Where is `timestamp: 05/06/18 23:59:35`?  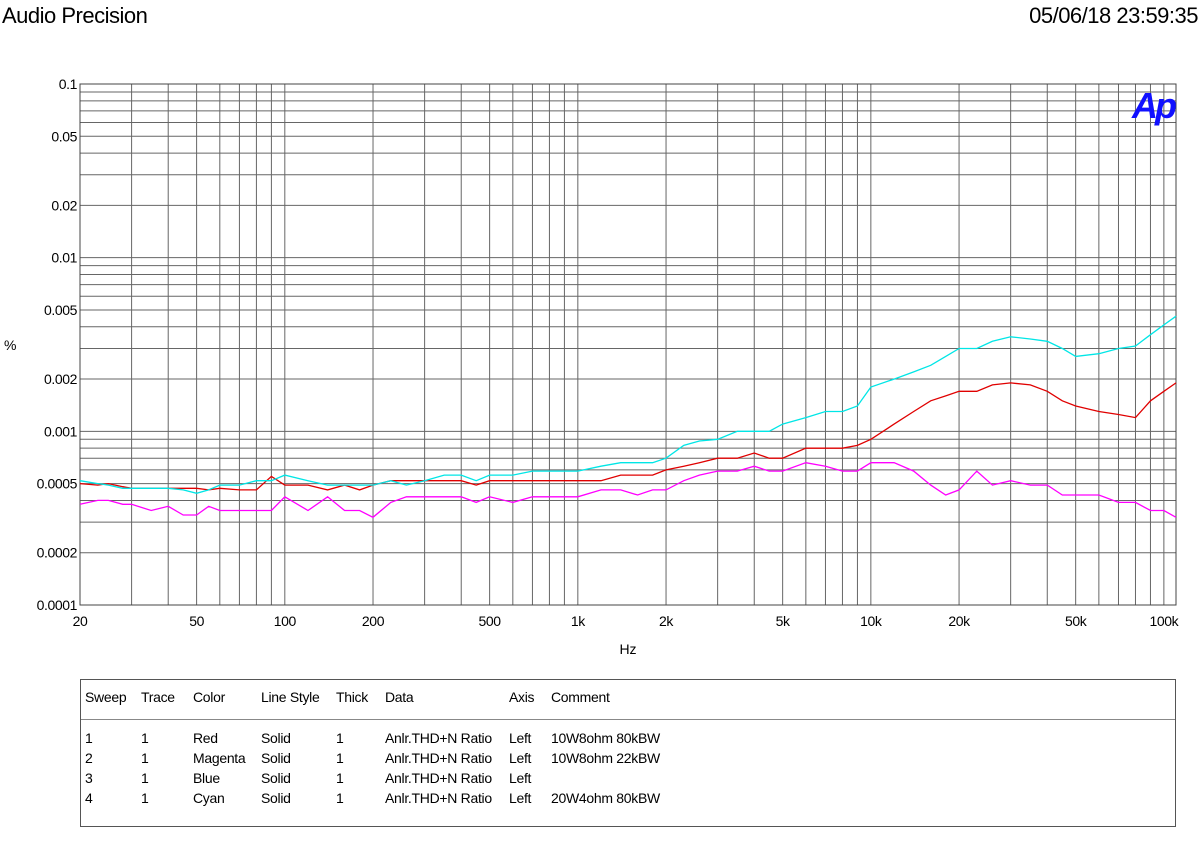
timestamp: 05/06/18 23:59:35 is located at coordinates (1113, 15).